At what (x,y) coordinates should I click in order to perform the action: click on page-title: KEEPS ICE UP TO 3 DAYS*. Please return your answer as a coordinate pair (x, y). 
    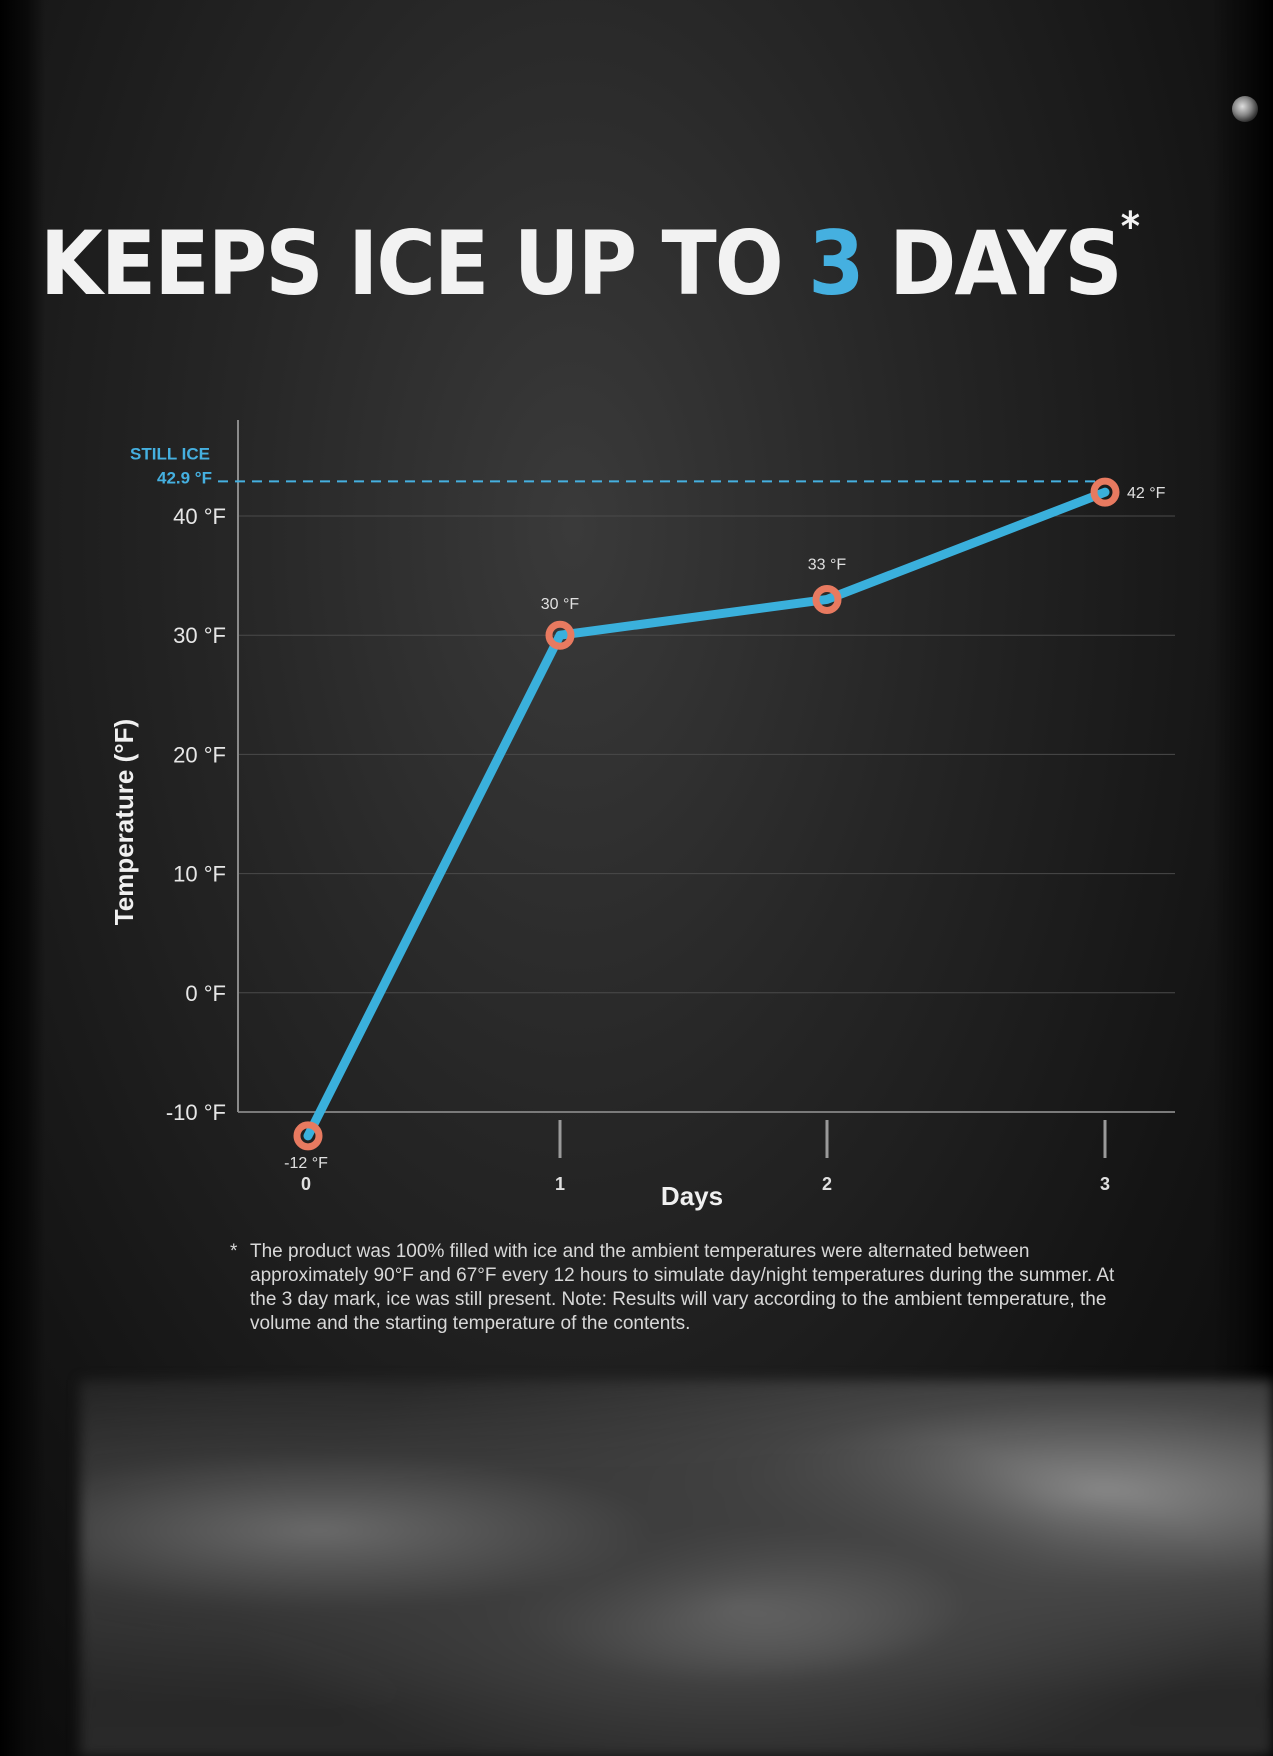
    Looking at the image, I should click on (592, 259).